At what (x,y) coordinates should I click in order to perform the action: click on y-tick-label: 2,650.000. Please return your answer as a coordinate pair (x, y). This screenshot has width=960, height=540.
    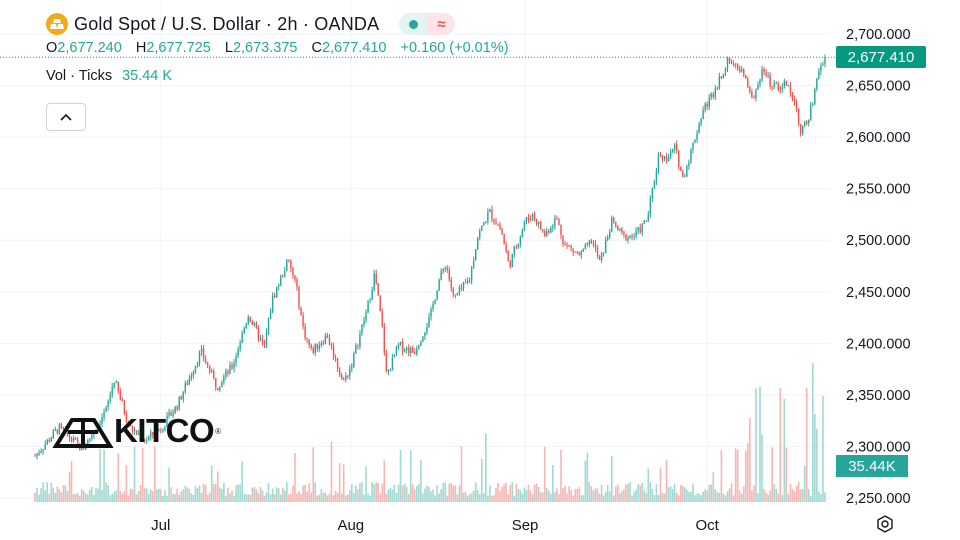
    Looking at the image, I should click on (878, 87).